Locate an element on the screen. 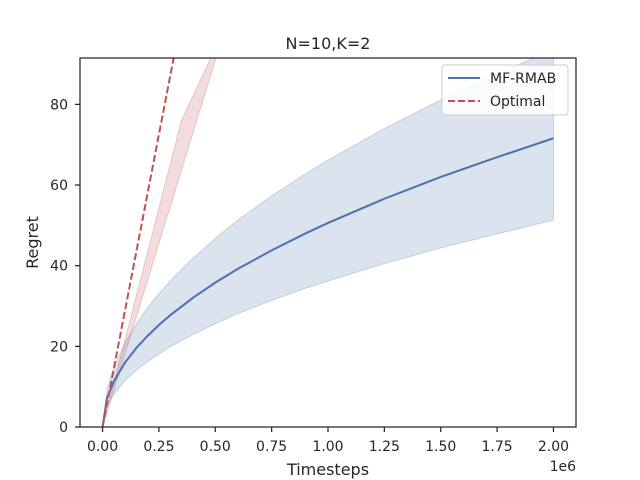 This screenshot has height=480, width=640. x-axis-label: Timesteps is located at coordinates (327, 469).